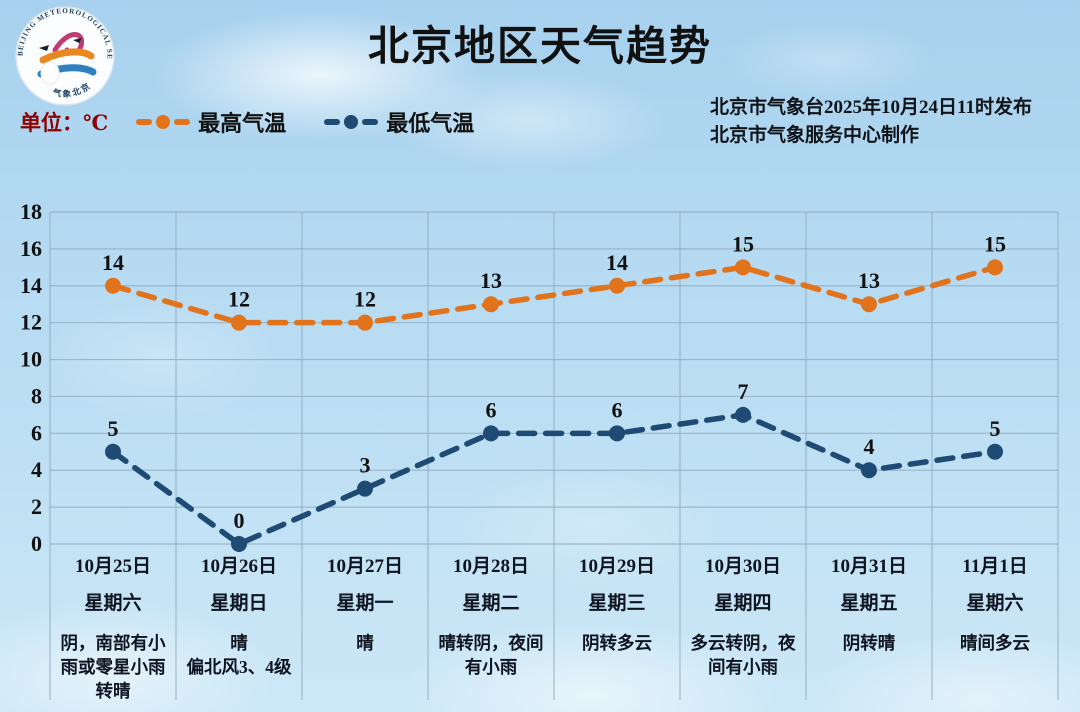 This screenshot has width=1080, height=712. I want to click on y-tick-label: 14, so click(31, 285).